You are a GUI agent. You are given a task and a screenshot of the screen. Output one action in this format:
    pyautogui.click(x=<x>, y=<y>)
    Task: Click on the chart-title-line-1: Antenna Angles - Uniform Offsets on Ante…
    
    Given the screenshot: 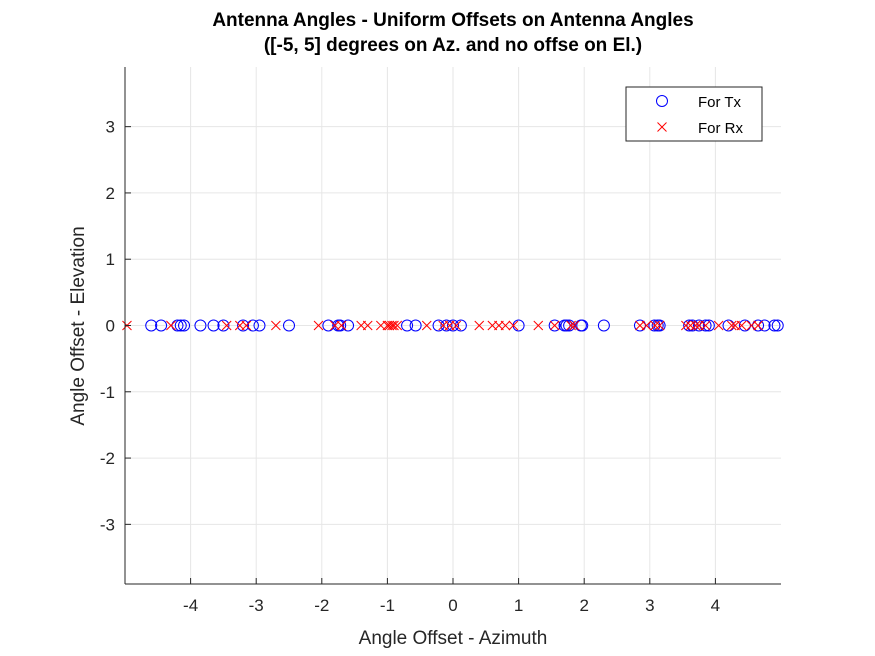 What is the action you would take?
    pyautogui.click(x=452, y=20)
    